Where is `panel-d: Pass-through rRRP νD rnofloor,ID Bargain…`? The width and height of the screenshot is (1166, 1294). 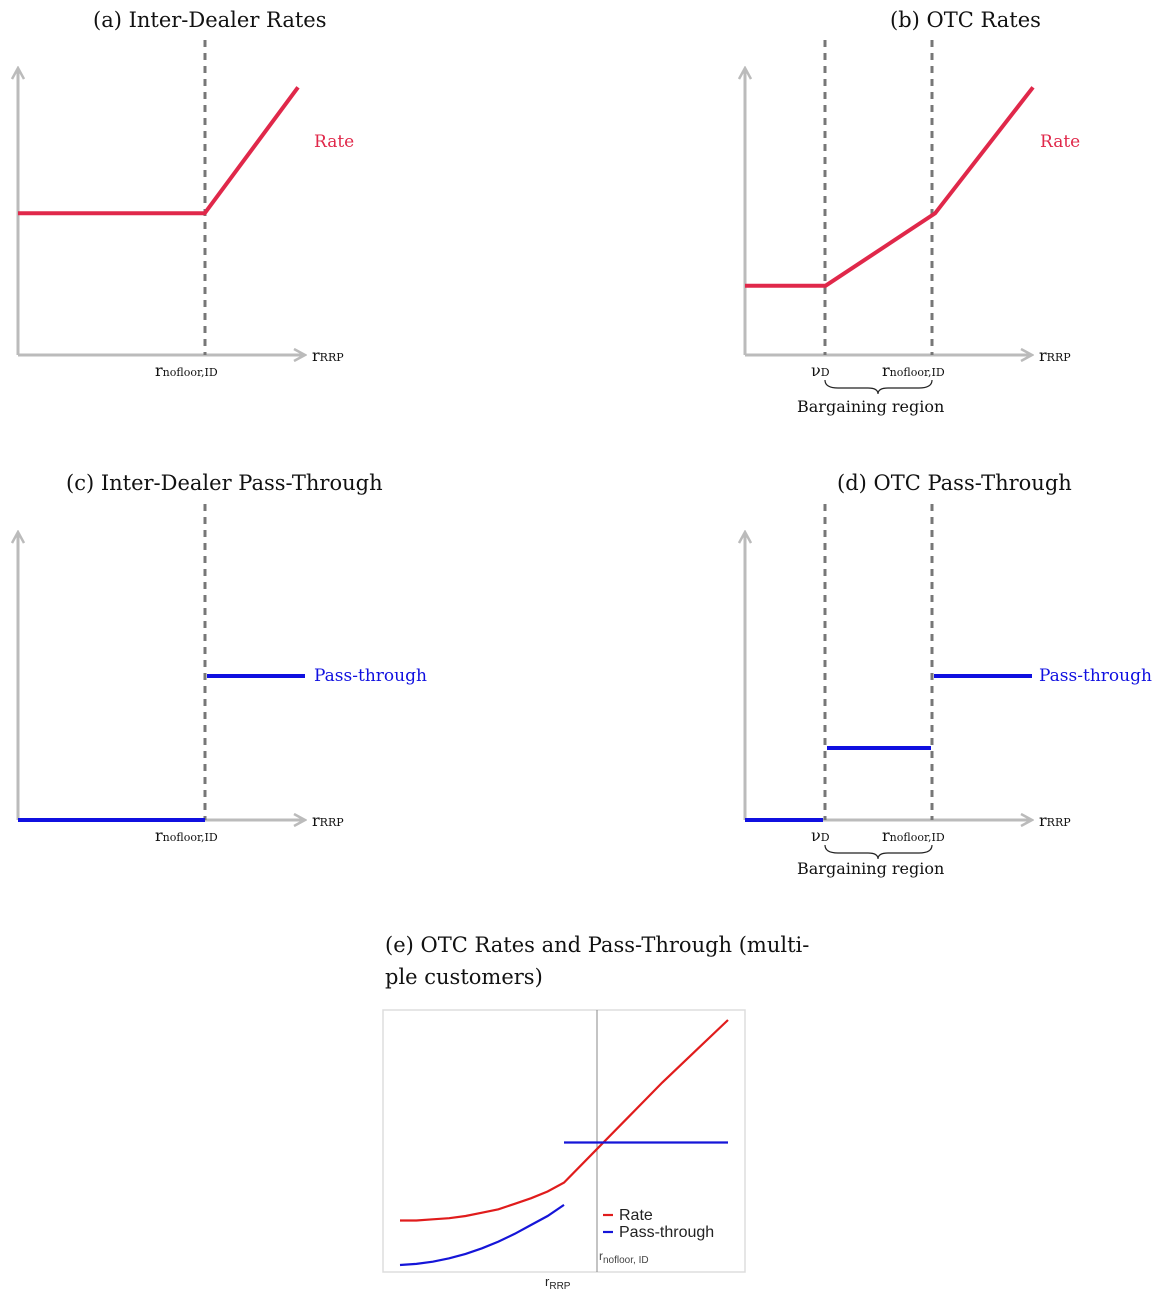 panel-d: Pass-through rRRP νD rnofloor,ID Bargain… is located at coordinates (948, 691).